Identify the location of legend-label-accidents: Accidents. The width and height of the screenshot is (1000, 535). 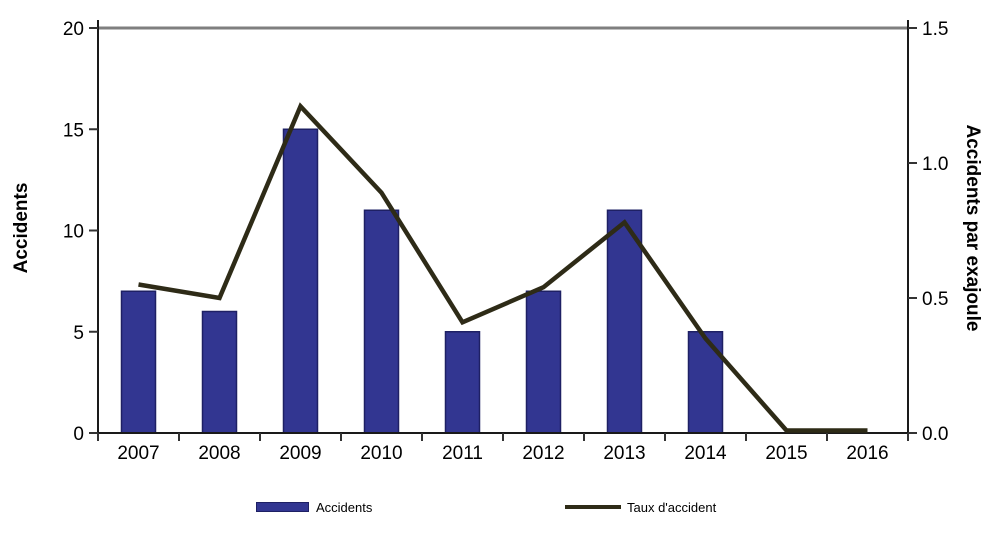
(344, 507).